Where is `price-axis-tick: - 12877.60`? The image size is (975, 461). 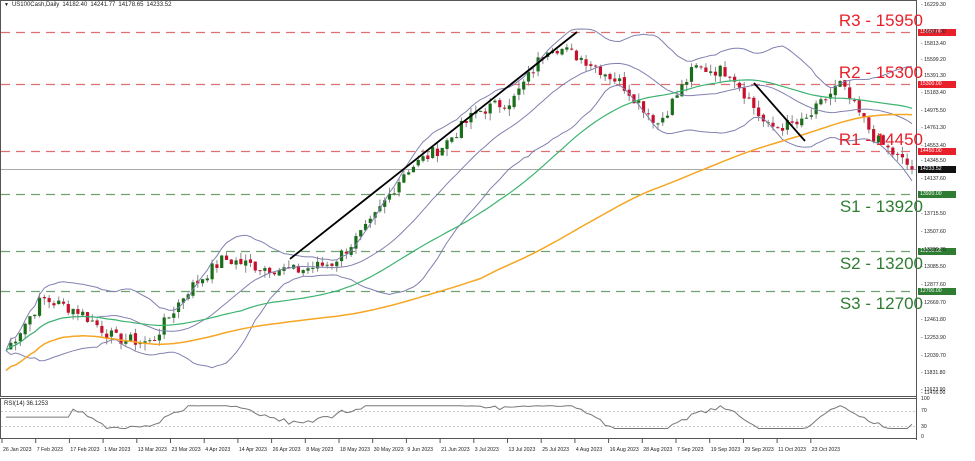
price-axis-tick: - 12877.60 is located at coordinates (933, 285).